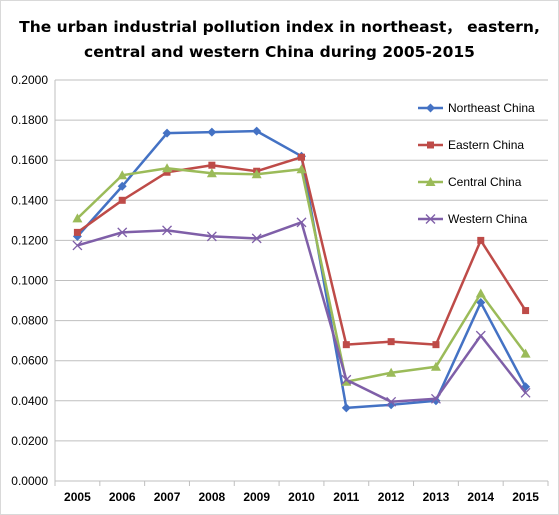  What do you see at coordinates (29, 120) in the screenshot?
I see `y-tick-label: 0.1800` at bounding box center [29, 120].